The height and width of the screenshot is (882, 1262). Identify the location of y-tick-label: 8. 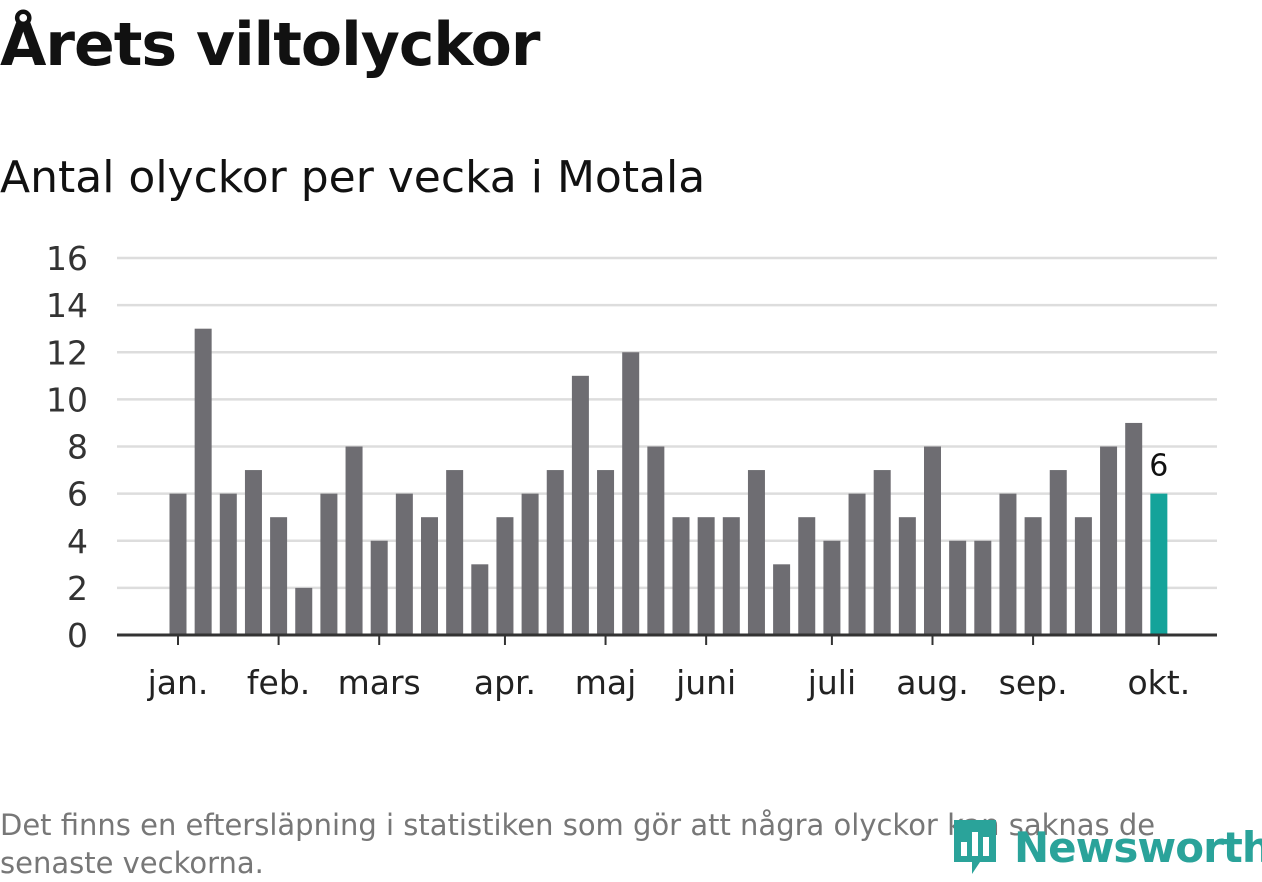
(77, 447).